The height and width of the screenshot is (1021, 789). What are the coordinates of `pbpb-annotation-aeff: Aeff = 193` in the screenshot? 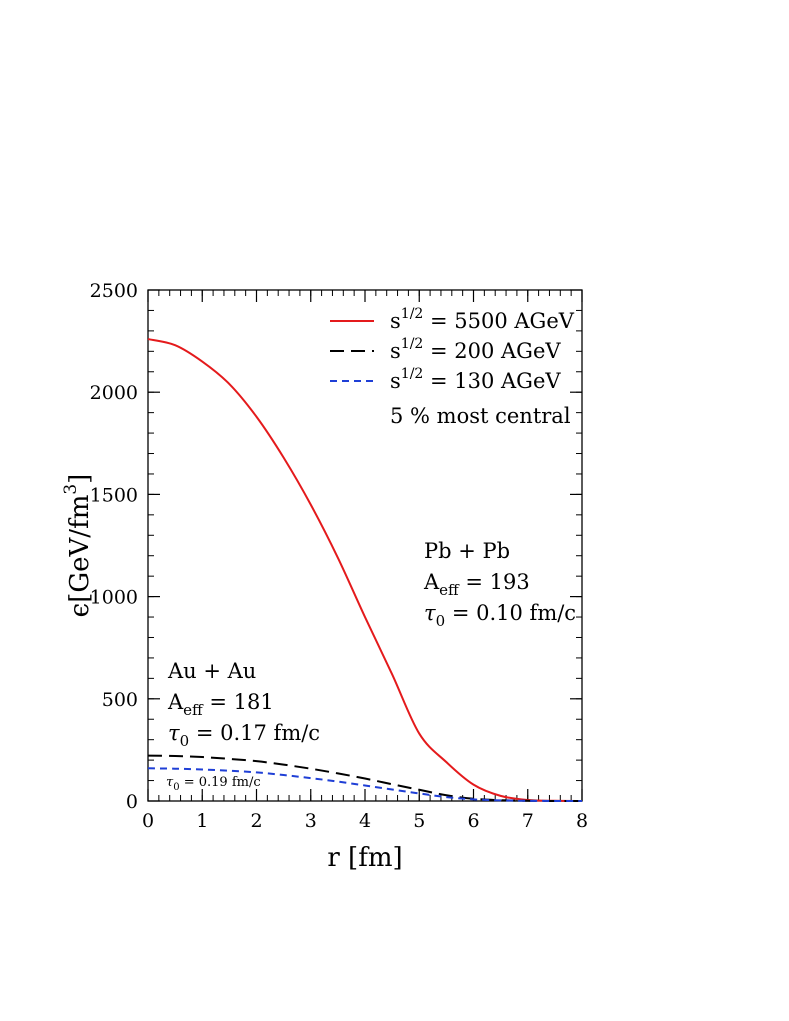 It's located at (476, 584).